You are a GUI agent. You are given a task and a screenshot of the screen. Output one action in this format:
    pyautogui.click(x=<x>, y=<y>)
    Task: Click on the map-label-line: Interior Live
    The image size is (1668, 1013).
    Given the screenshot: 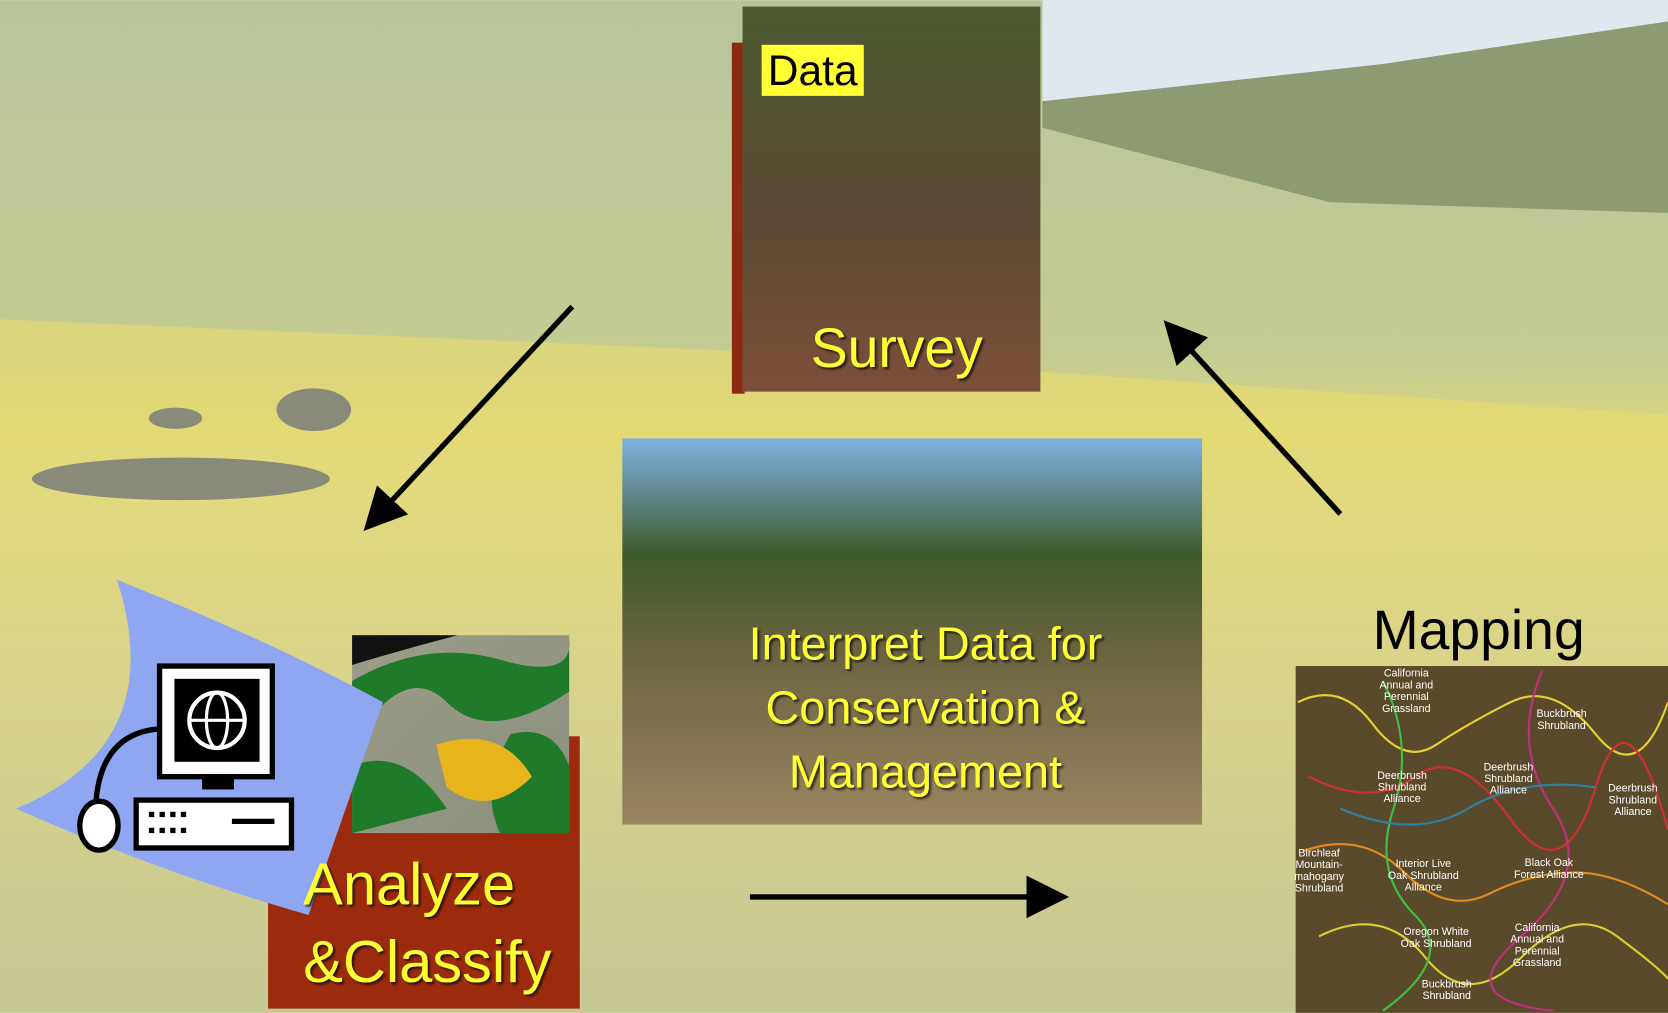 What is the action you would take?
    pyautogui.click(x=1424, y=864)
    